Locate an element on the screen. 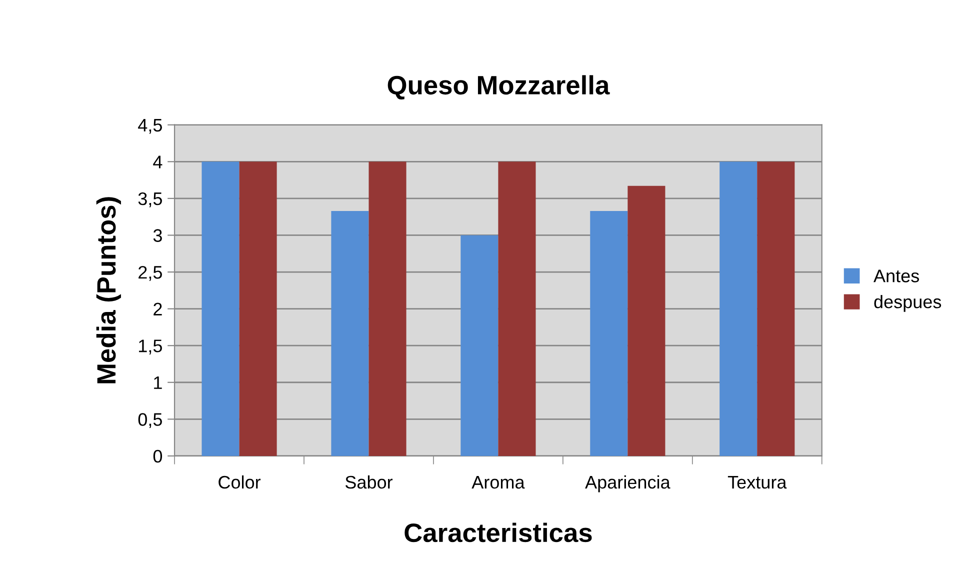 Image resolution: width=959 pixels, height=565 pixels. y-tick-label: 0,5 is located at coordinates (150, 420).